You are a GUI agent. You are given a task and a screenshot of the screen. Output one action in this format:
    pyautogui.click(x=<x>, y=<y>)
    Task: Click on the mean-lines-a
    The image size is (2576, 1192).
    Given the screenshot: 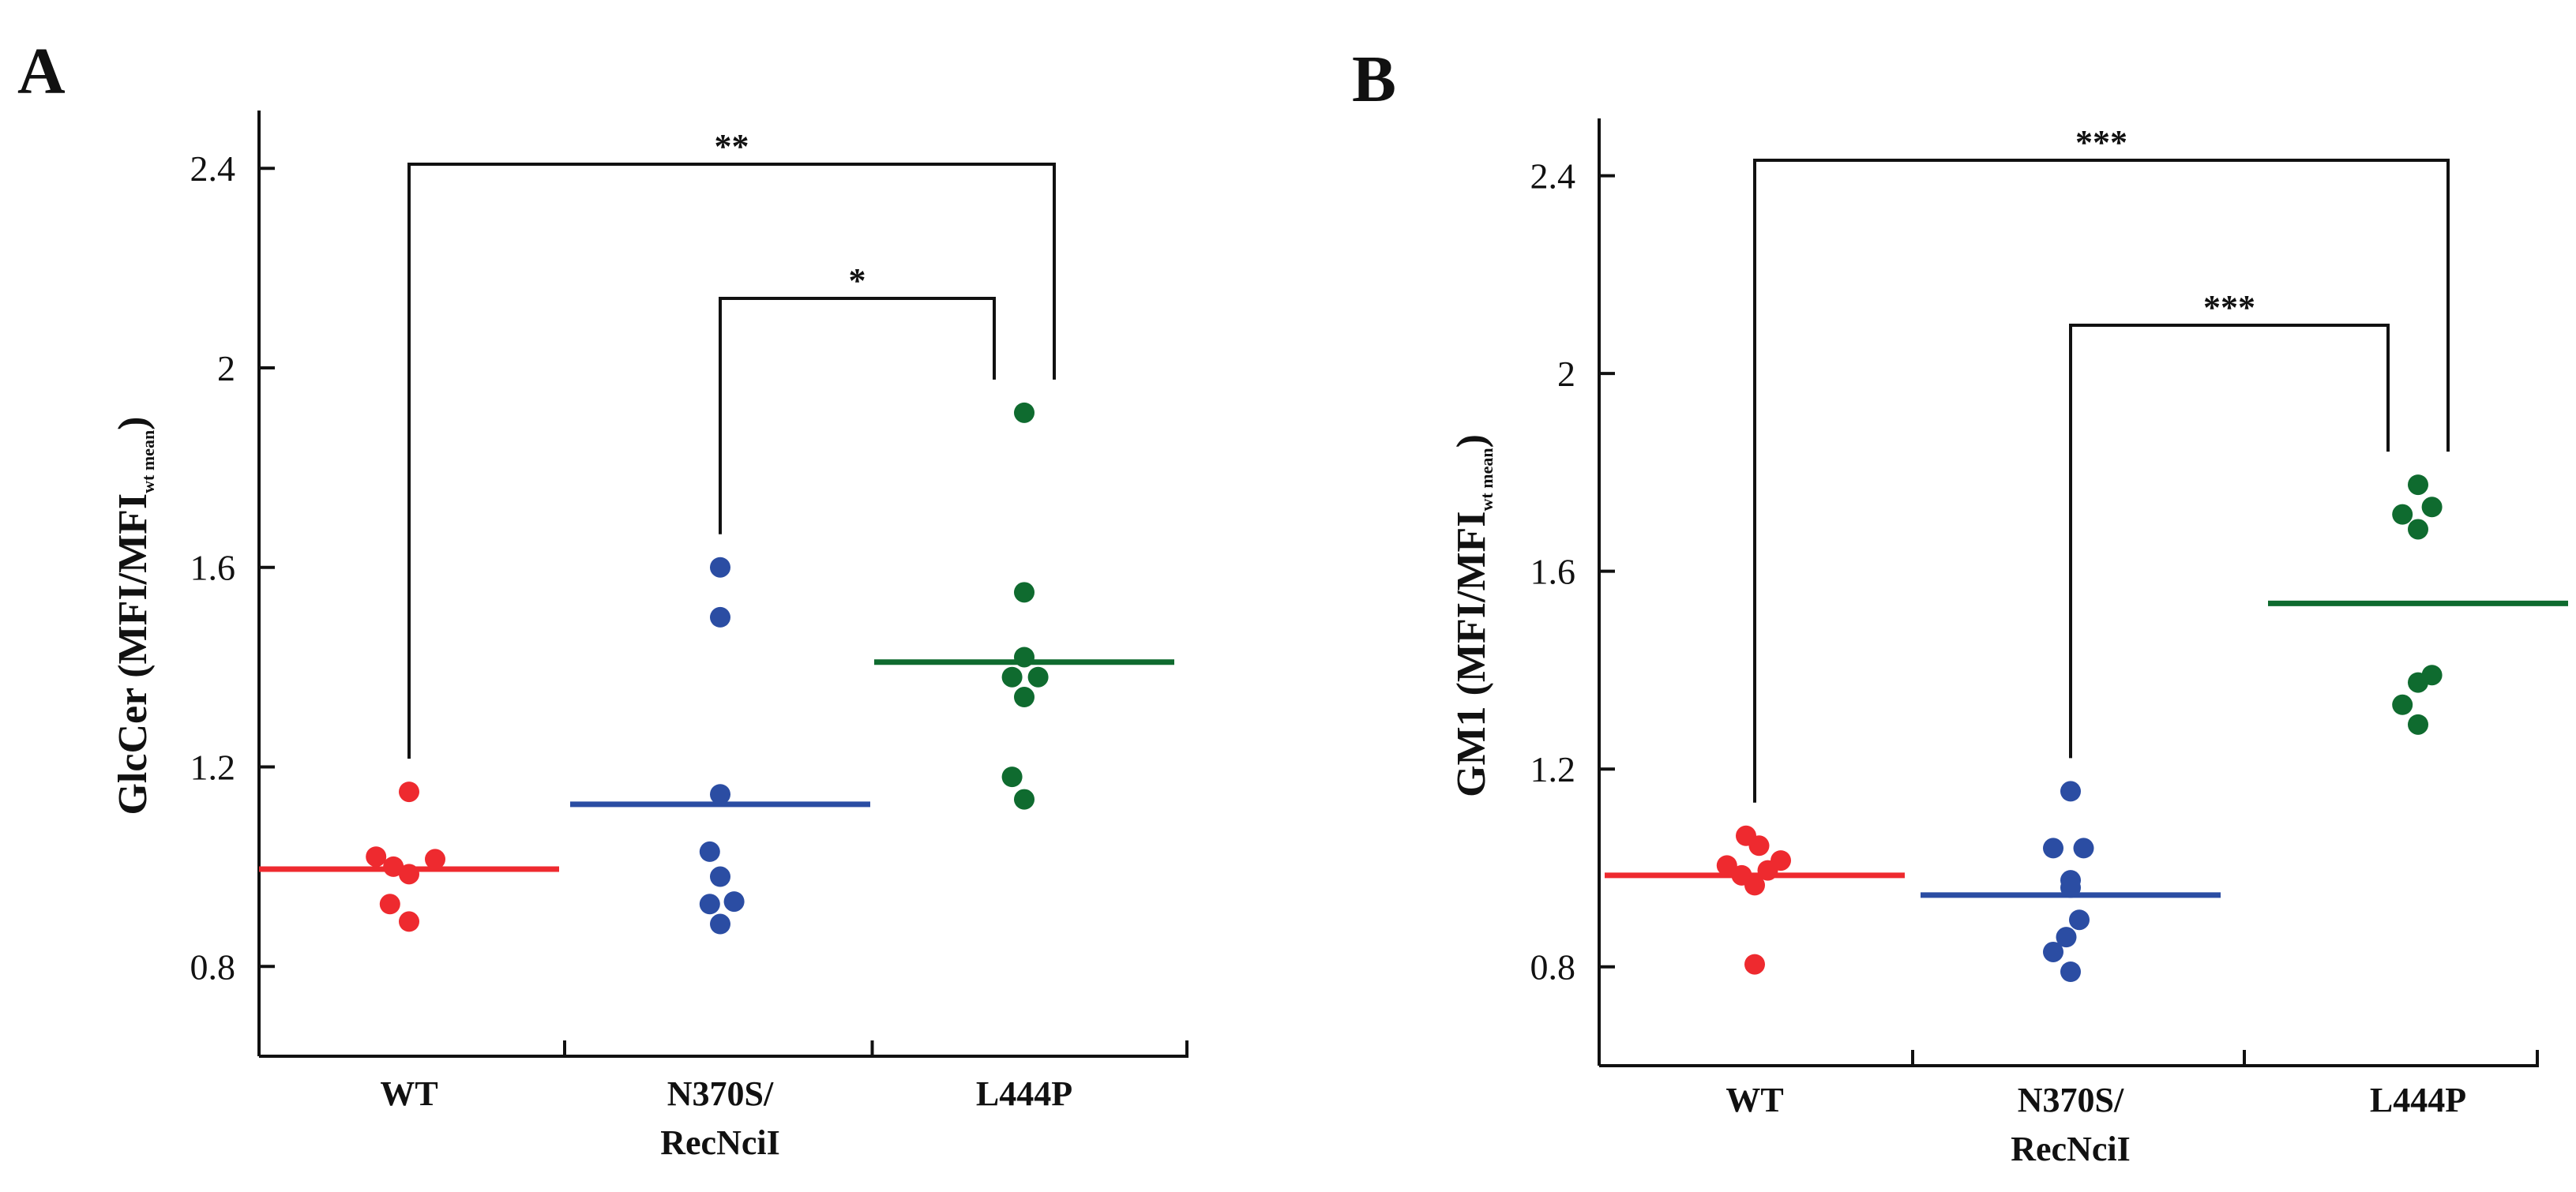 What is the action you would take?
    pyautogui.click(x=716, y=765)
    